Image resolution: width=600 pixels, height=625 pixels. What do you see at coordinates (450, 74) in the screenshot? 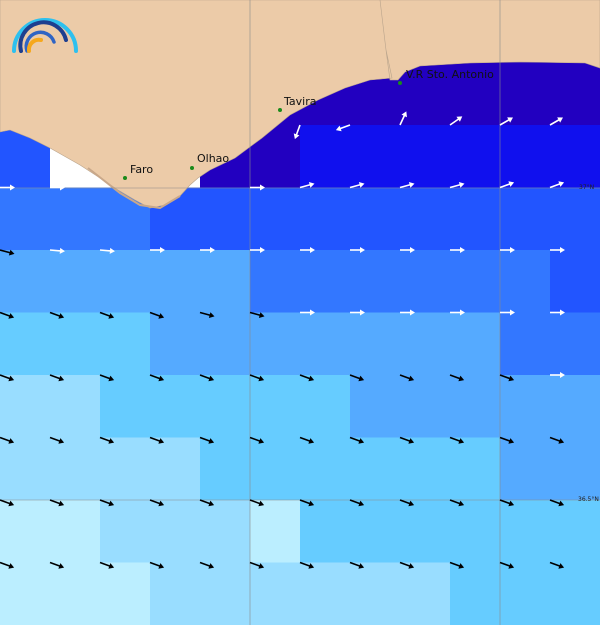
I see `city-label-vr-sto-antonio: V.R Sto. Antonio` at bounding box center [450, 74].